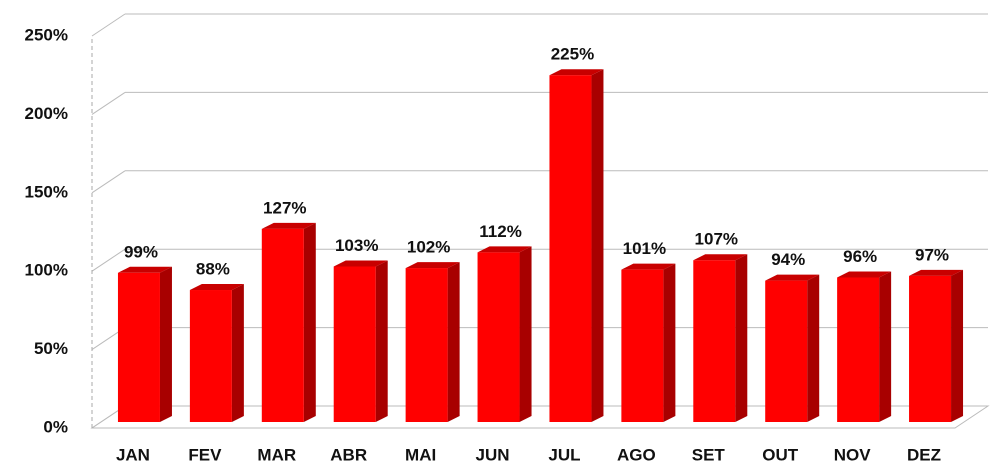 The height and width of the screenshot is (466, 990). Describe the element at coordinates (572, 54) in the screenshot. I see `value-label: 225%` at that location.